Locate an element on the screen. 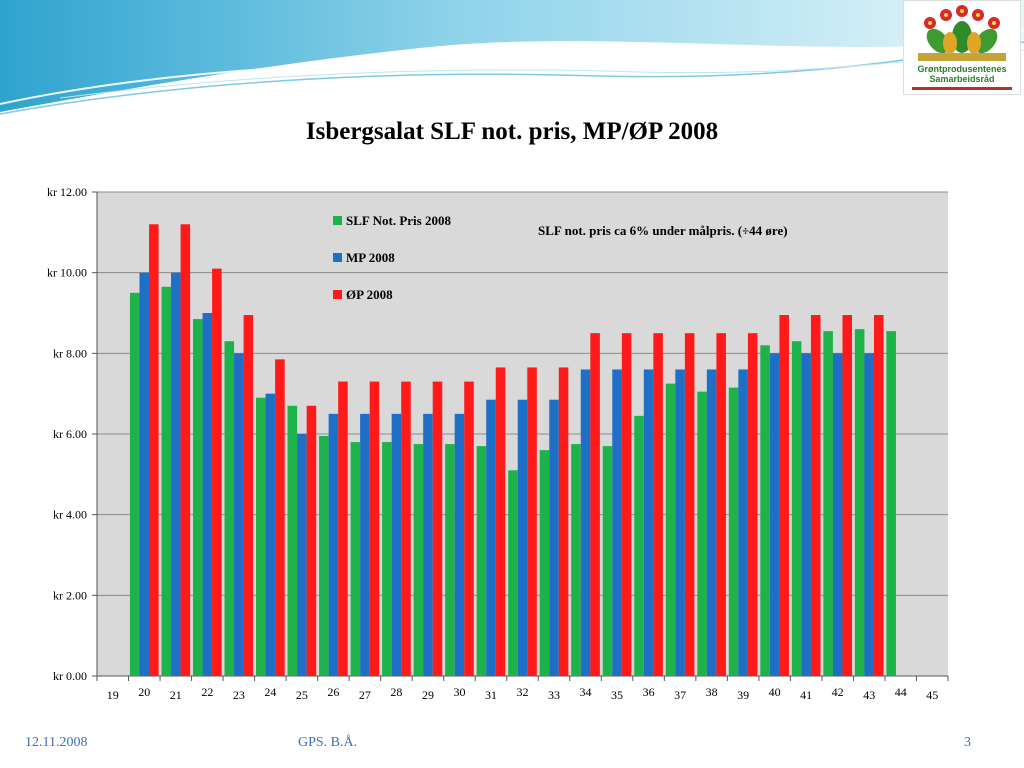 The image size is (1024, 768). footer-author: GPS. B.Å. is located at coordinates (328, 742).